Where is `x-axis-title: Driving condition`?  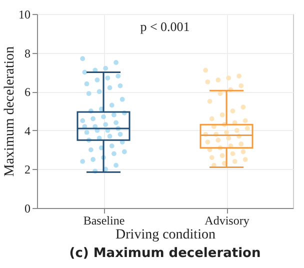 x-axis-title: Driving condition is located at coordinates (166, 235).